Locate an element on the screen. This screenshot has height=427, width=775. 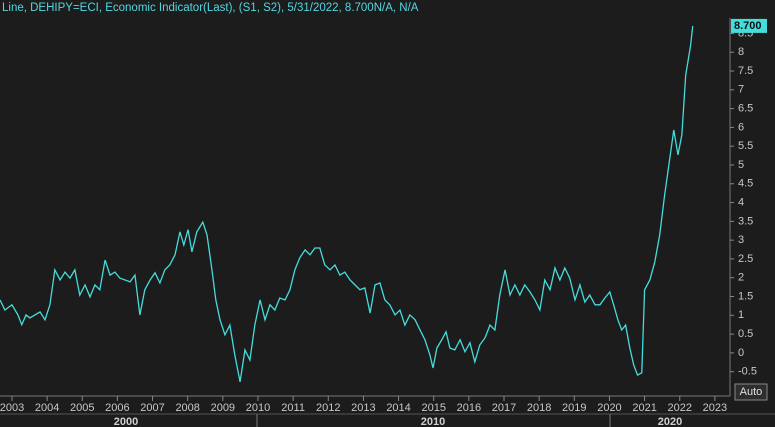
x-tick-label: 2008 is located at coordinates (187, 408).